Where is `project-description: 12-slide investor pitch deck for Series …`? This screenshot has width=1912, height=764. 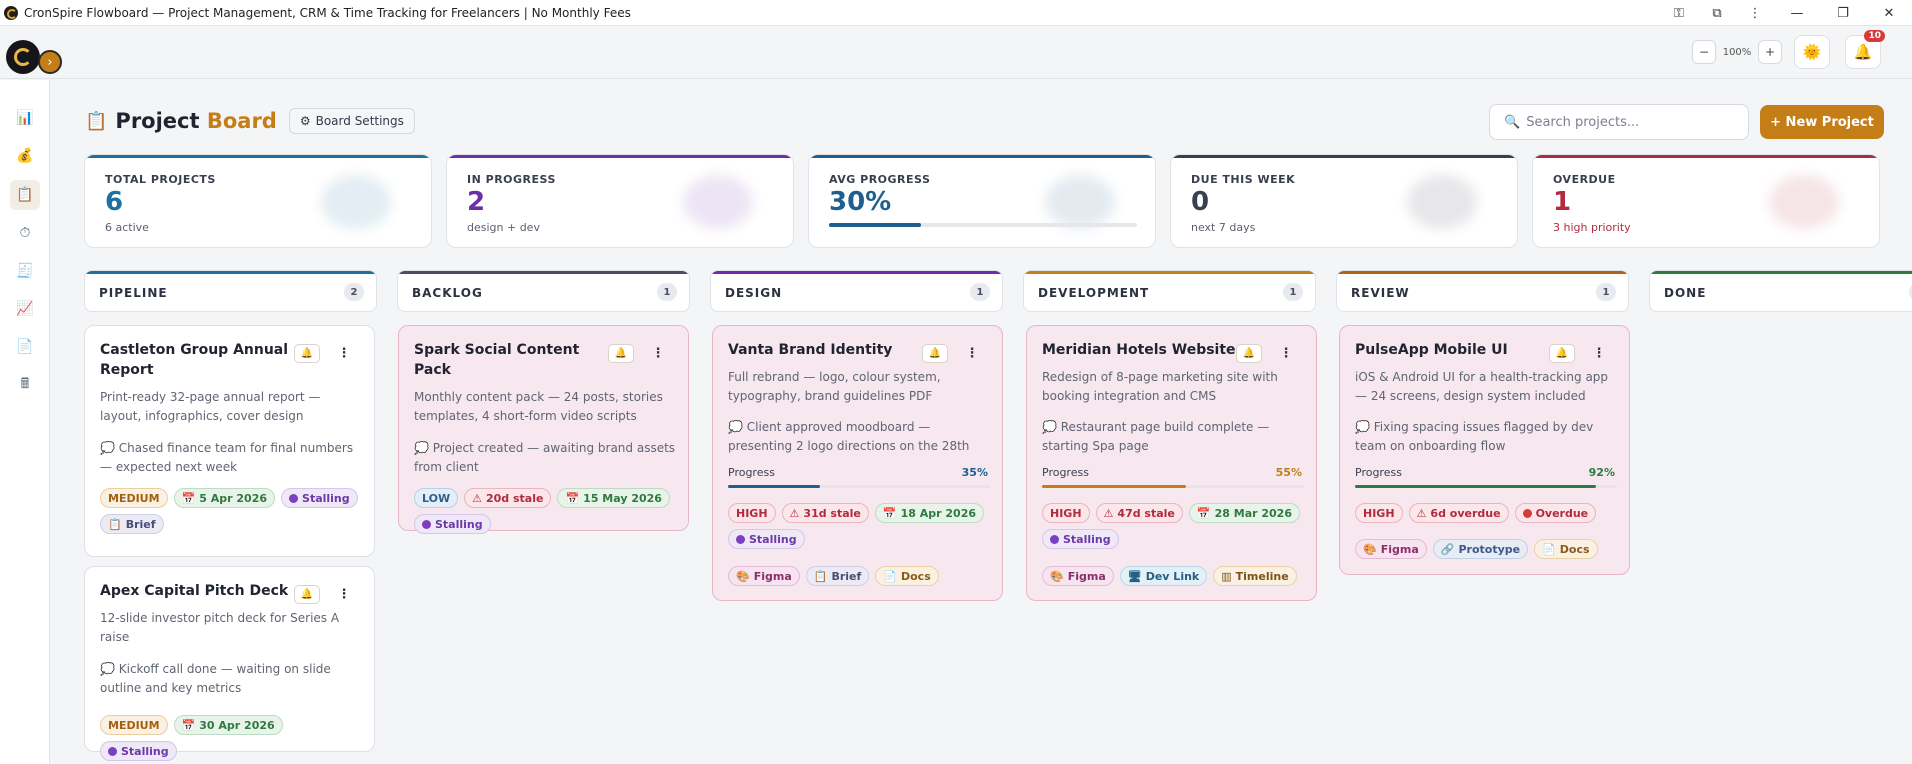 project-description: 12-slide investor pitch deck for Series … is located at coordinates (220, 627).